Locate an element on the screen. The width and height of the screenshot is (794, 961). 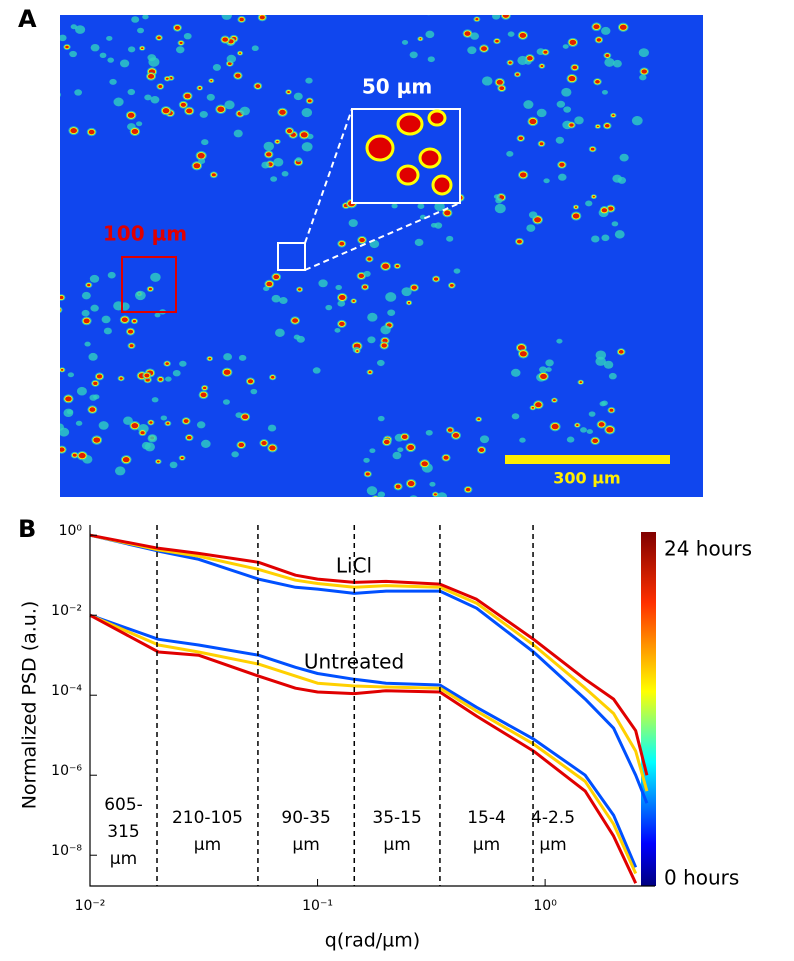
x-tick-label: 10⁰ is located at coordinates (545, 906).